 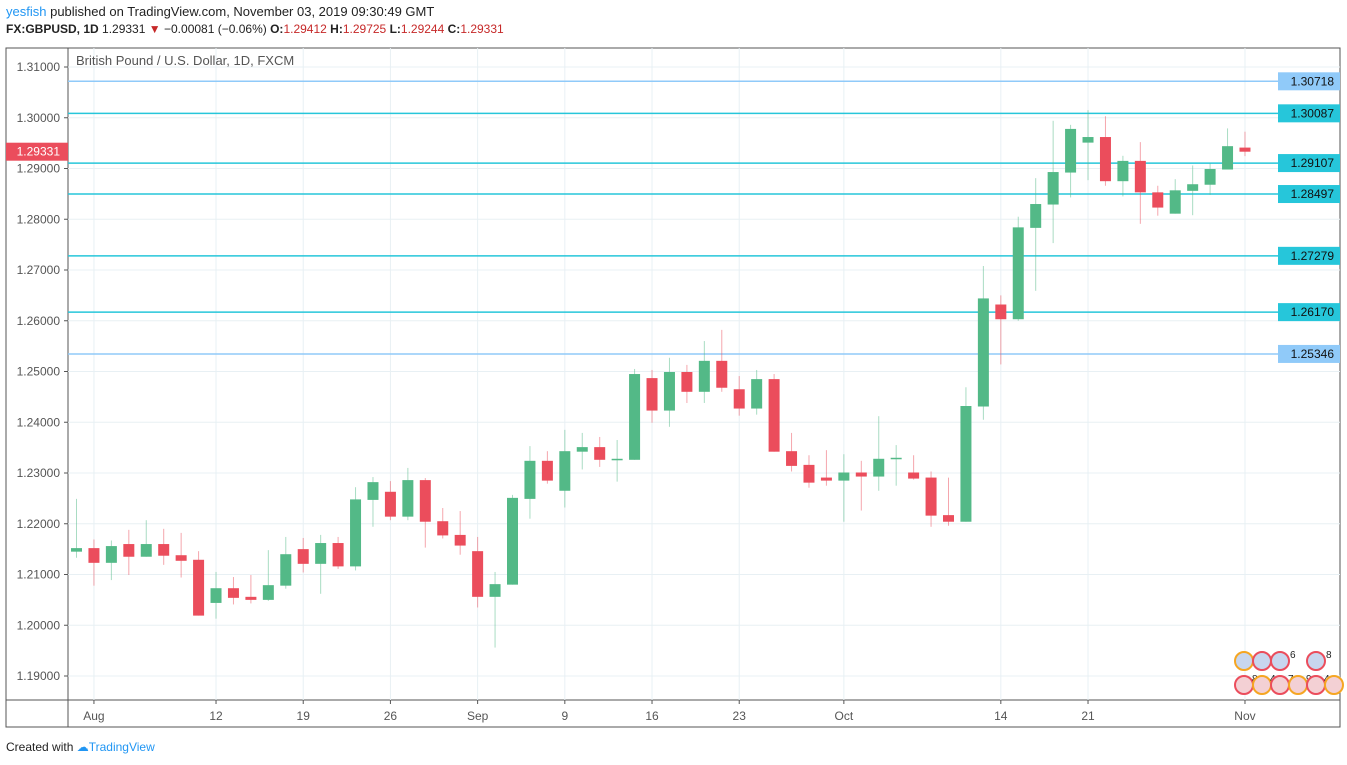 I want to click on created-with-label: Created with, so click(x=40, y=747).